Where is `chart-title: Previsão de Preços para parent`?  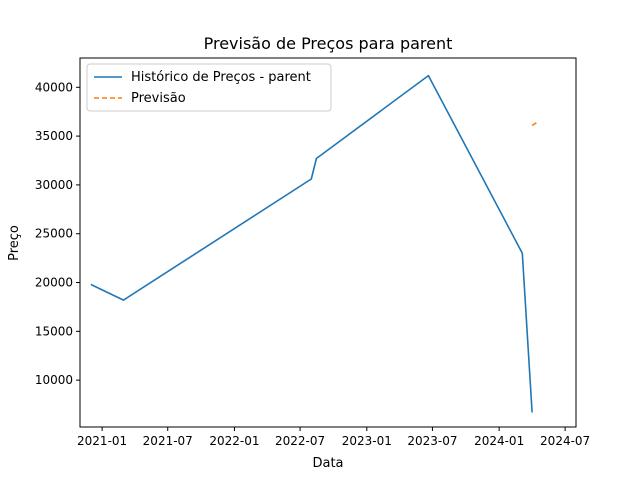 chart-title: Previsão de Preços para parent is located at coordinates (328, 43).